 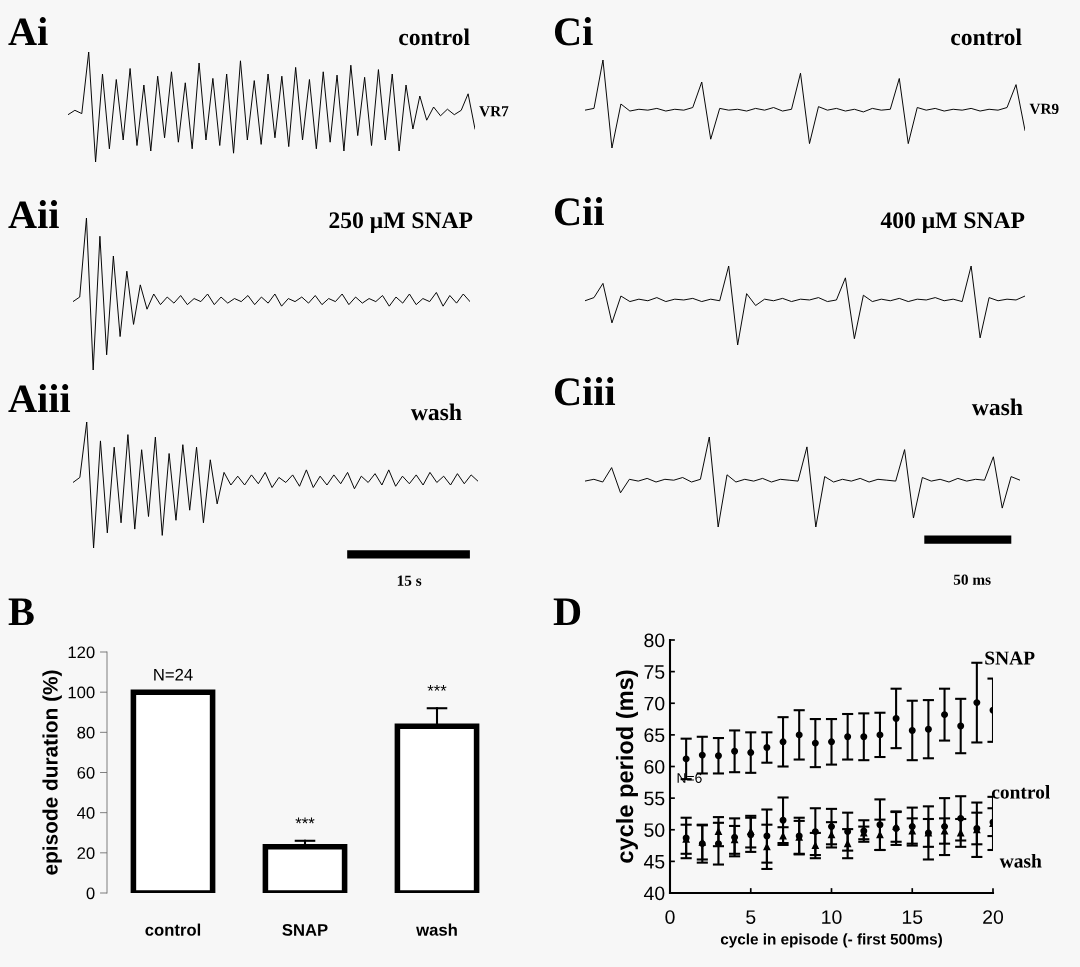 What do you see at coordinates (1020, 792) in the screenshot?
I see `series-label: control` at bounding box center [1020, 792].